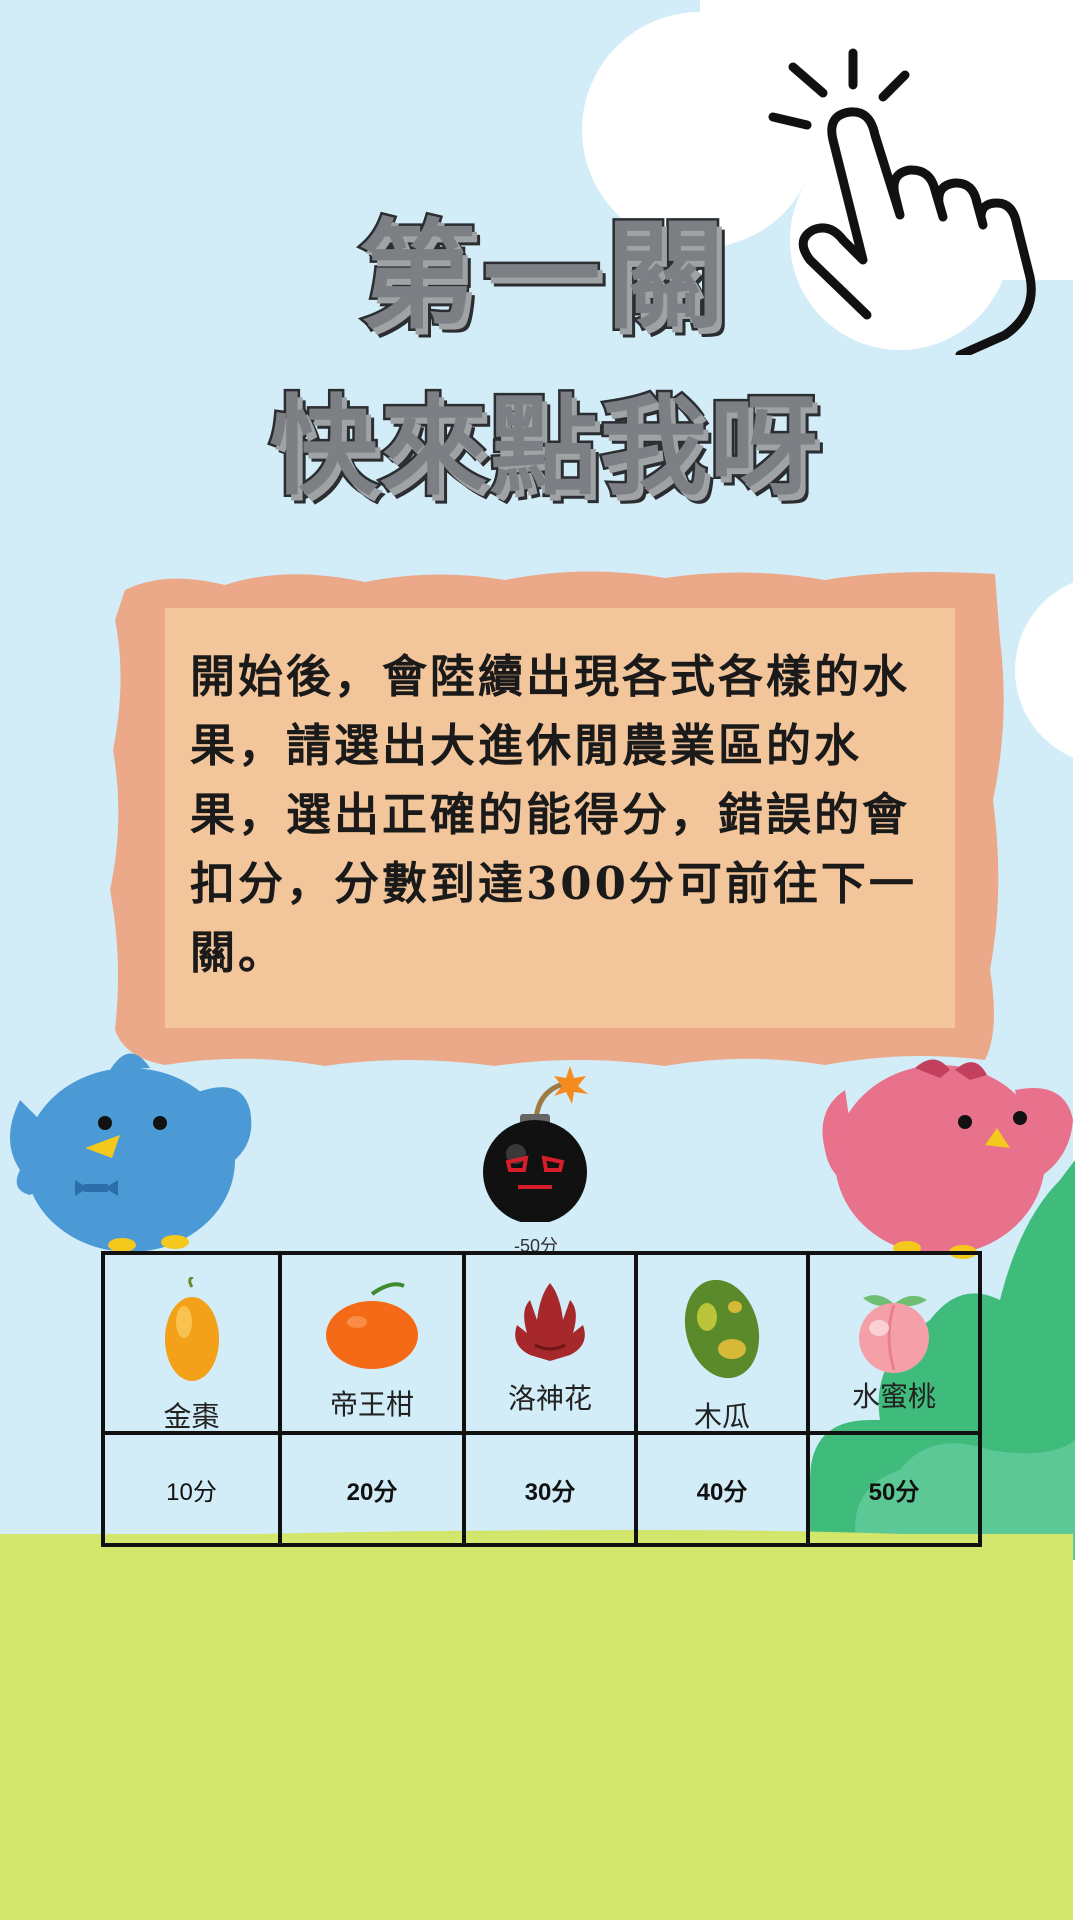  What do you see at coordinates (900, 200) in the screenshot?
I see `pointing-hand-icon` at bounding box center [900, 200].